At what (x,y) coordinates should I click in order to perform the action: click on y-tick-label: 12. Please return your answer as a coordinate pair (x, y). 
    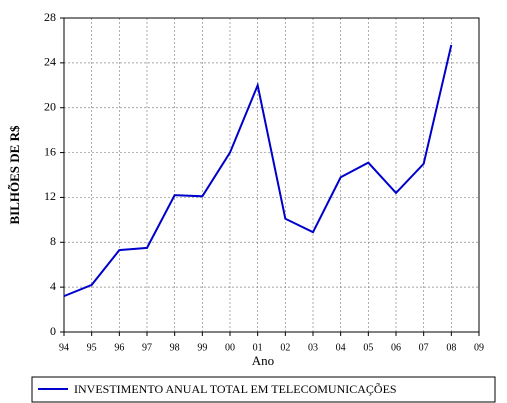
    Looking at the image, I should click on (50, 196).